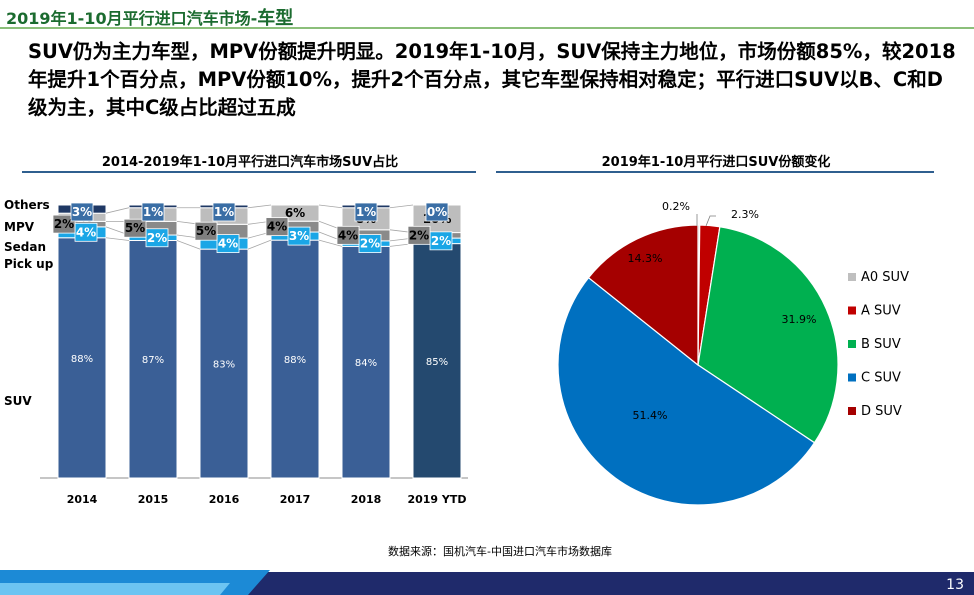  I want to click on data-label: 85%, so click(437, 362).